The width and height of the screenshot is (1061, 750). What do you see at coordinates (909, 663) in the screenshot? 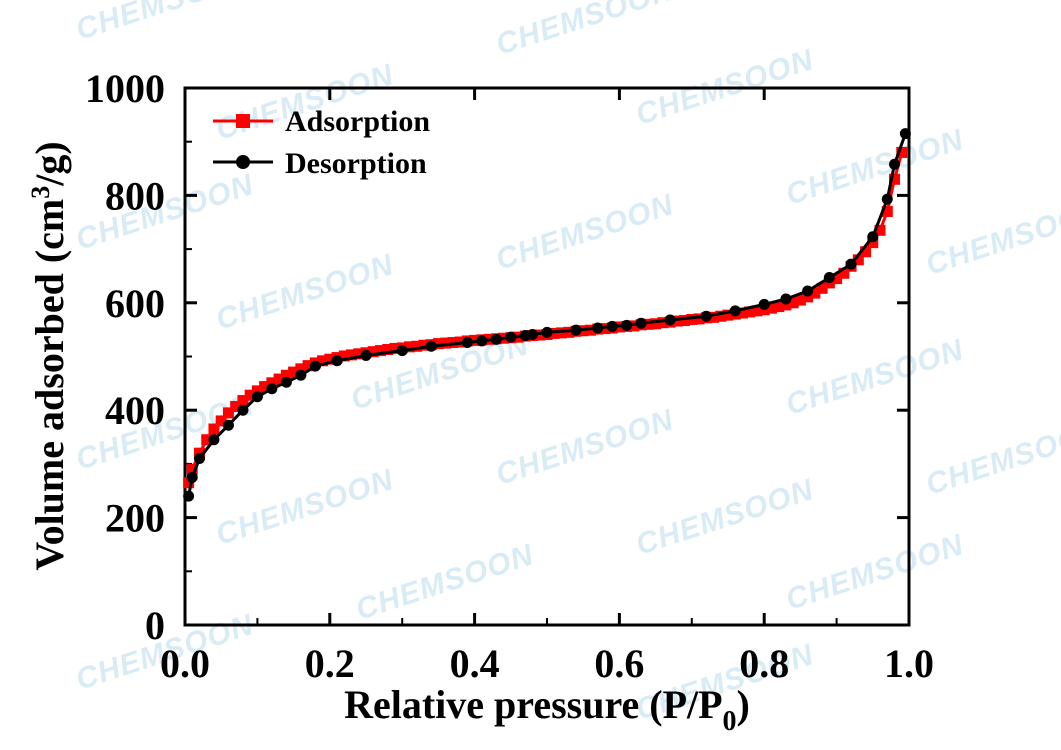
I see `x-tick-label: 1.0` at bounding box center [909, 663].